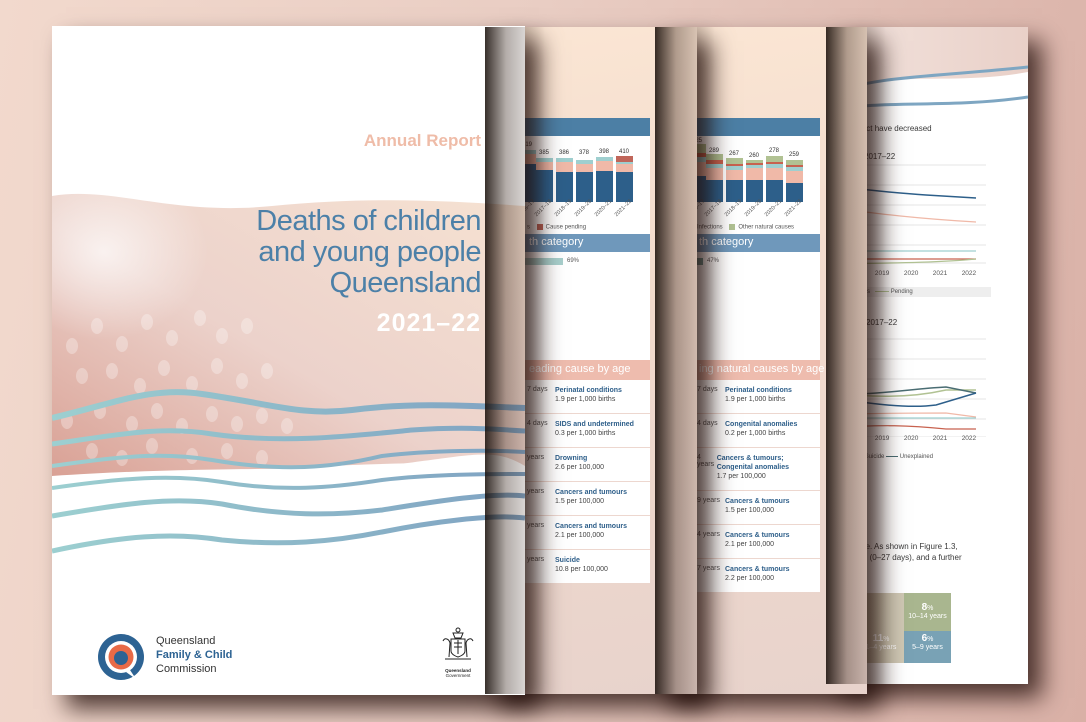  Describe the element at coordinates (428, 323) in the screenshot. I see `report-year: 2021–22` at that location.